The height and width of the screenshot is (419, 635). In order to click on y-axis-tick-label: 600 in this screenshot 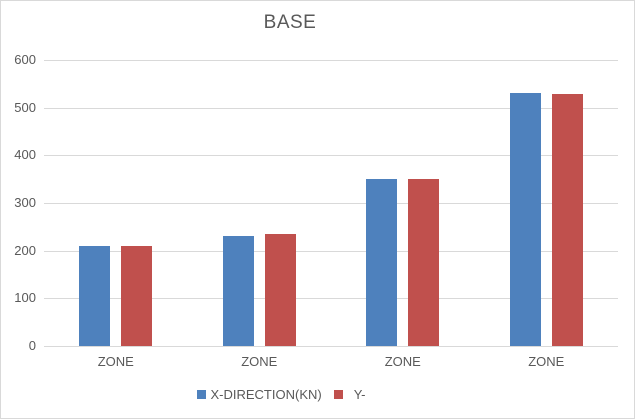, I will do `click(25, 59)`.